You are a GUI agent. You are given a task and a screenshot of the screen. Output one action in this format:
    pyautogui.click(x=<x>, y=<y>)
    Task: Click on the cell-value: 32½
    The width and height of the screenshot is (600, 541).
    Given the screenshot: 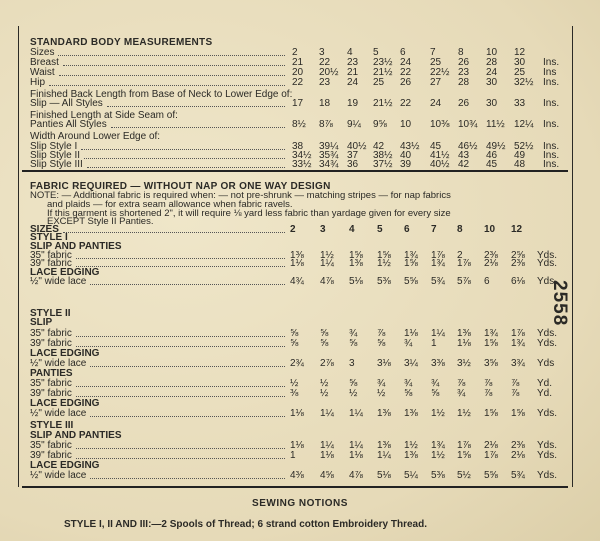 What is the action you would take?
    pyautogui.click(x=524, y=82)
    